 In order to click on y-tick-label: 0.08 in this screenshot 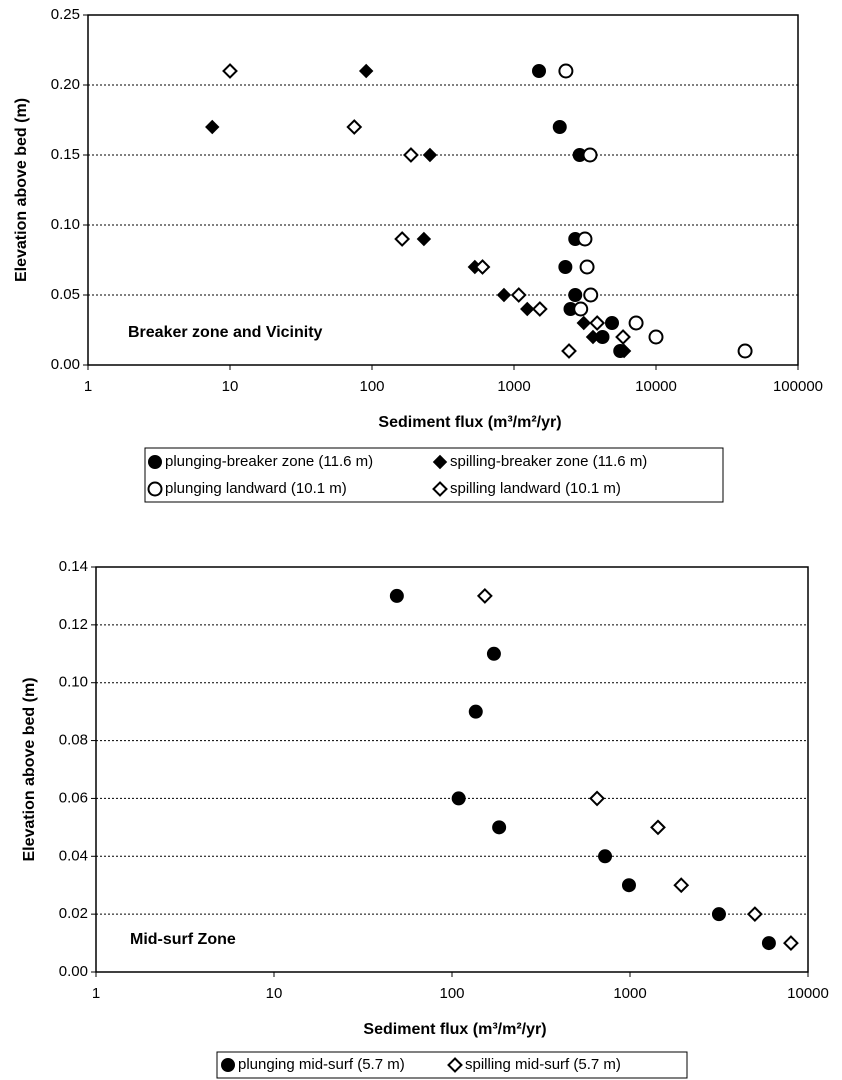, I will do `click(73, 740)`.